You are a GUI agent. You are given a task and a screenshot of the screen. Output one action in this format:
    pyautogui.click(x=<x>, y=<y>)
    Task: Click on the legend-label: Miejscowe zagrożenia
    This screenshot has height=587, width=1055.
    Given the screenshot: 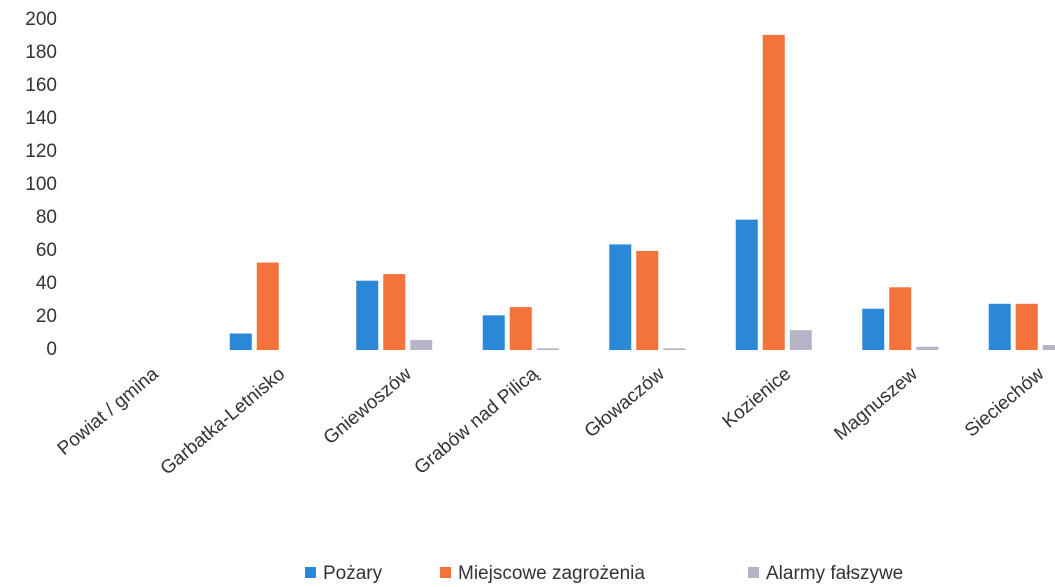 What is the action you would take?
    pyautogui.click(x=551, y=573)
    